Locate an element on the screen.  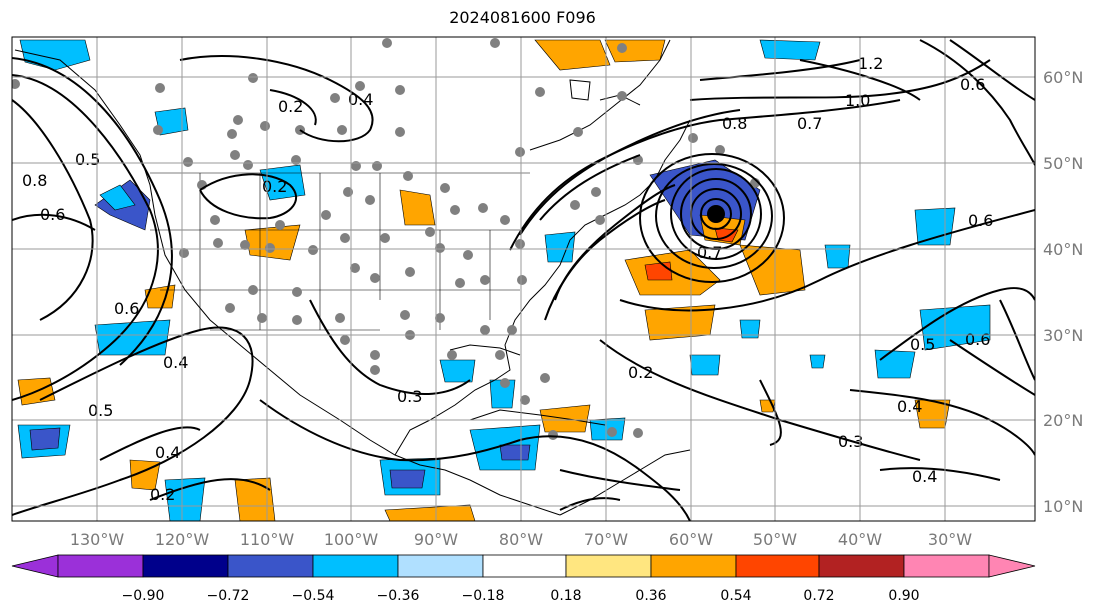
colorbar-label: 0.18 is located at coordinates (565, 596).